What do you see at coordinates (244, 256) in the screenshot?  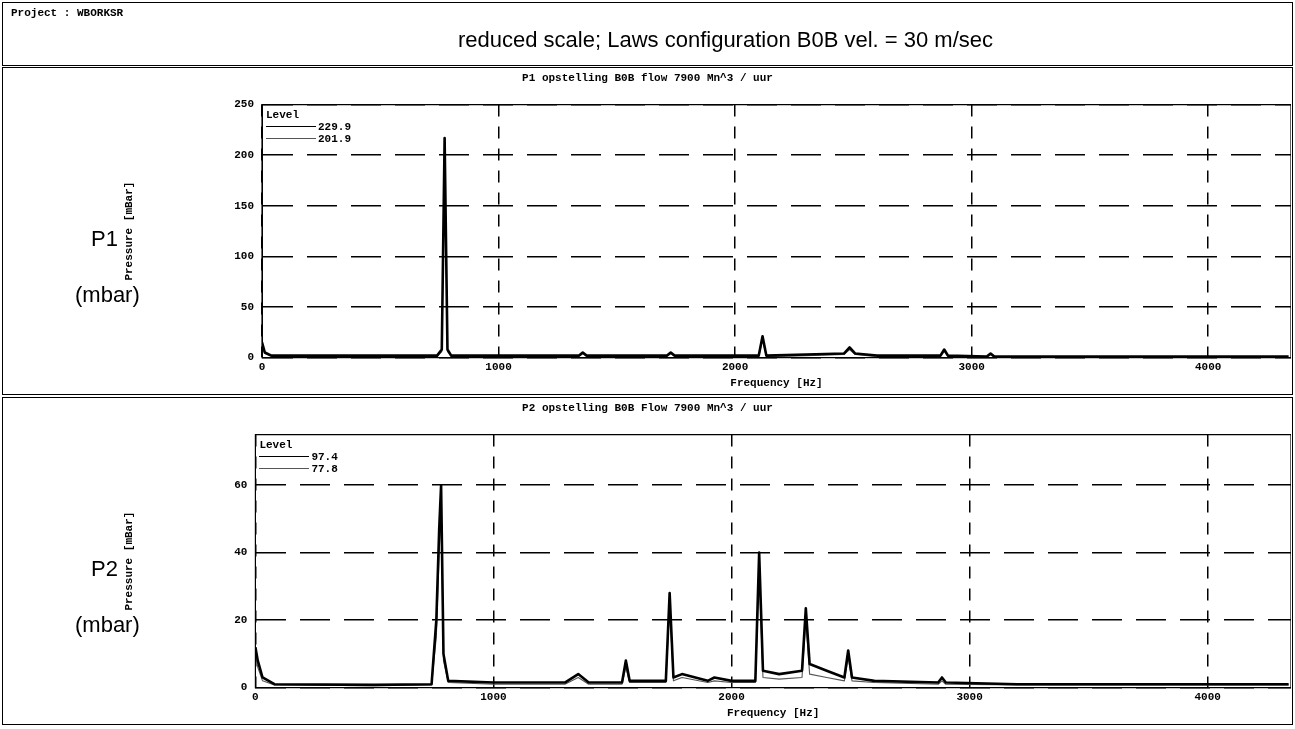 I see `y-tick-label: 100` at bounding box center [244, 256].